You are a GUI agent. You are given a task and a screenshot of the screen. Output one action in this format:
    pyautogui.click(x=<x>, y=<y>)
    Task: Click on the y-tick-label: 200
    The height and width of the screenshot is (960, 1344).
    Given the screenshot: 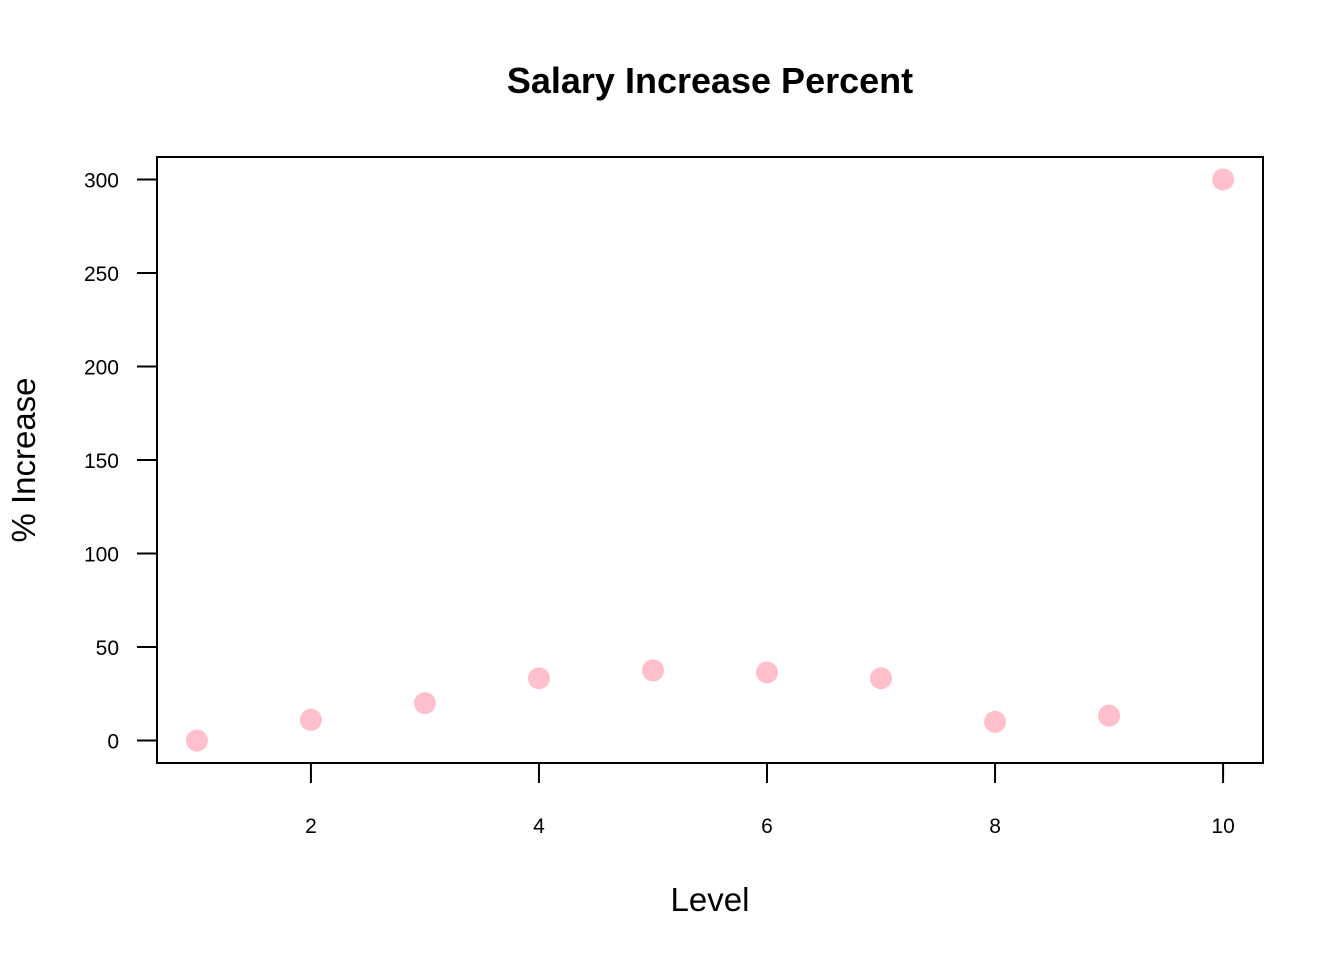 What is the action you would take?
    pyautogui.click(x=101, y=367)
    